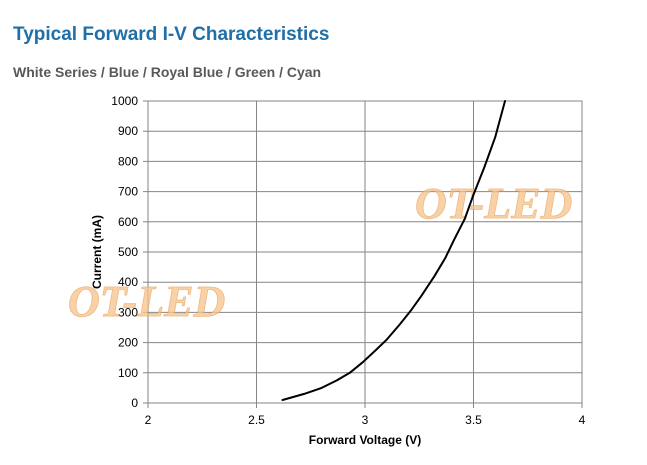  What do you see at coordinates (128, 373) in the screenshot?
I see `y-tick-label: 100` at bounding box center [128, 373].